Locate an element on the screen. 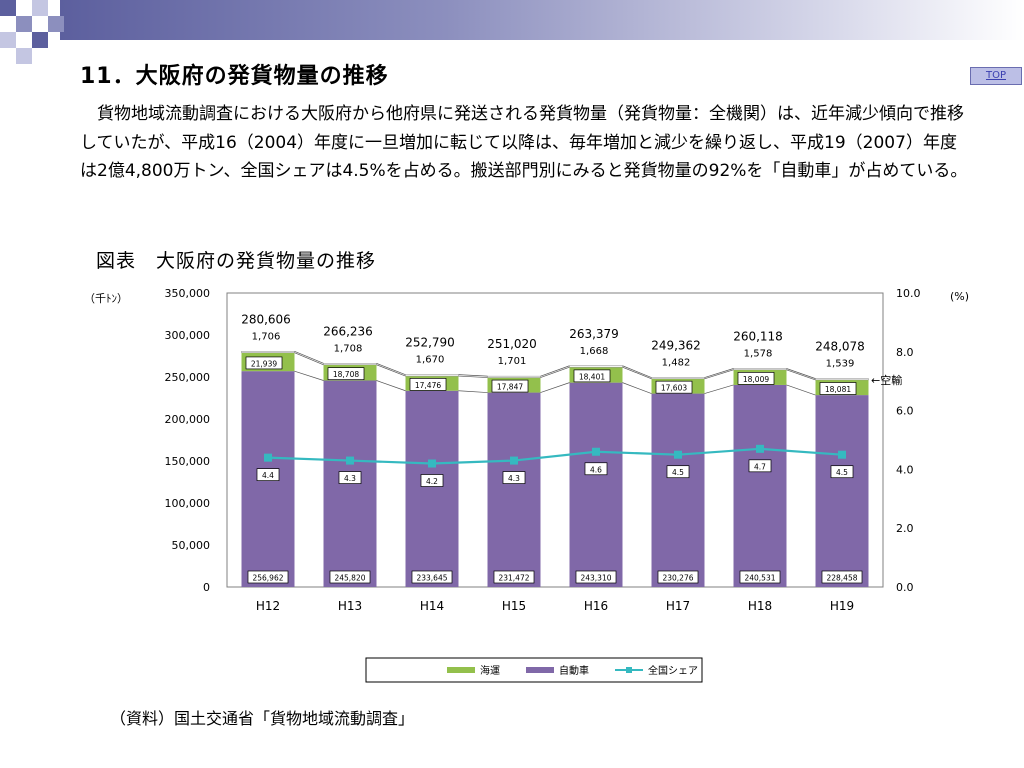  legend-swatch-share-marker is located at coordinates (629, 670).